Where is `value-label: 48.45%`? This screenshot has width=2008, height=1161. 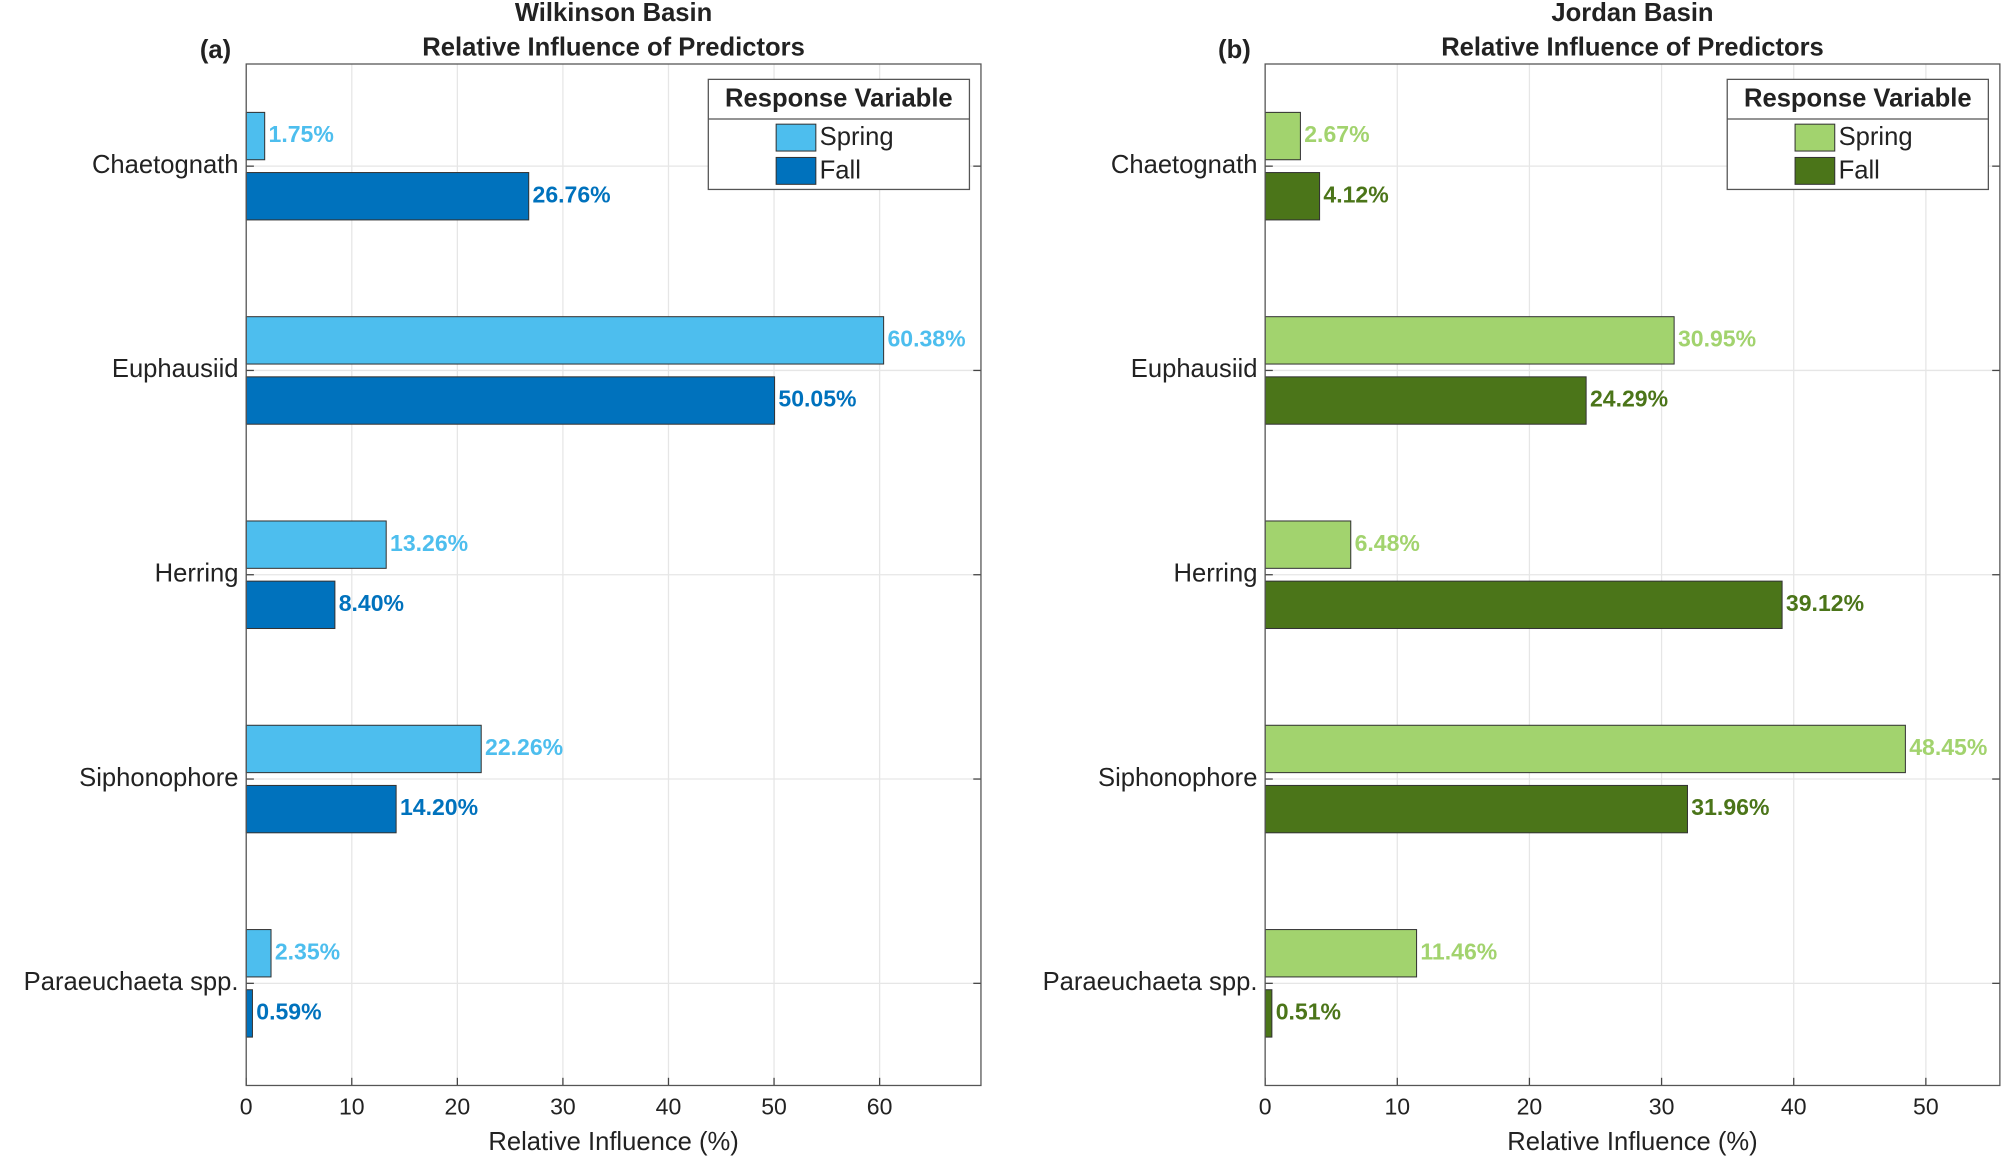 value-label: 48.45% is located at coordinates (1948, 747).